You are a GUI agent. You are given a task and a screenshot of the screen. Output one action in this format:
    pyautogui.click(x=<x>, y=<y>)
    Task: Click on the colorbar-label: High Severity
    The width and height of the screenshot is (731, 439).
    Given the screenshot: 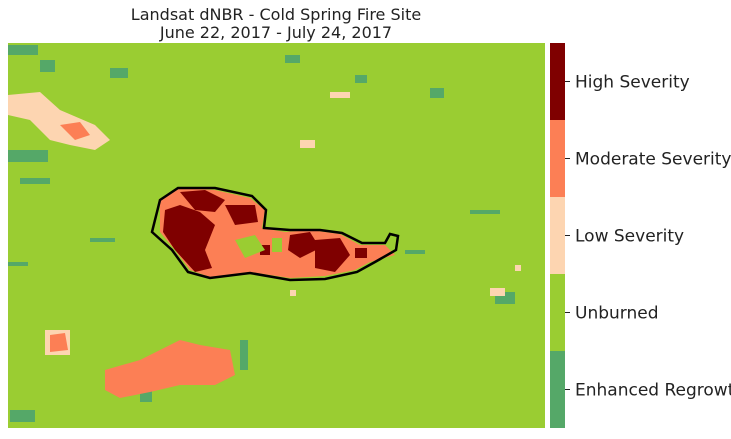 What is the action you would take?
    pyautogui.click(x=632, y=83)
    